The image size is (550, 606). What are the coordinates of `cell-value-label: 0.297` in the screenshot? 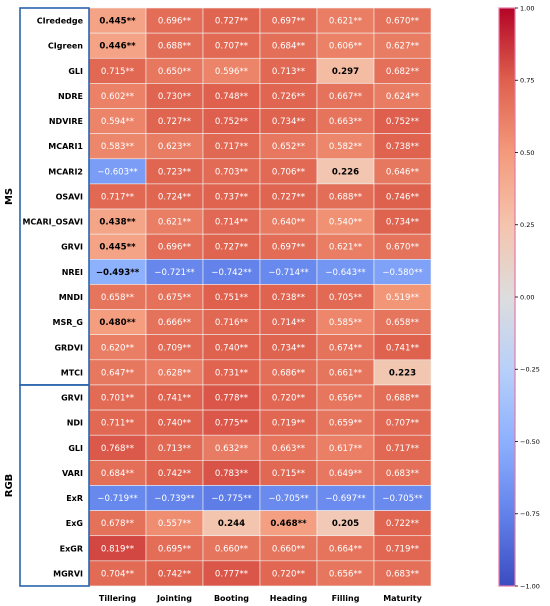 It's located at (345, 72).